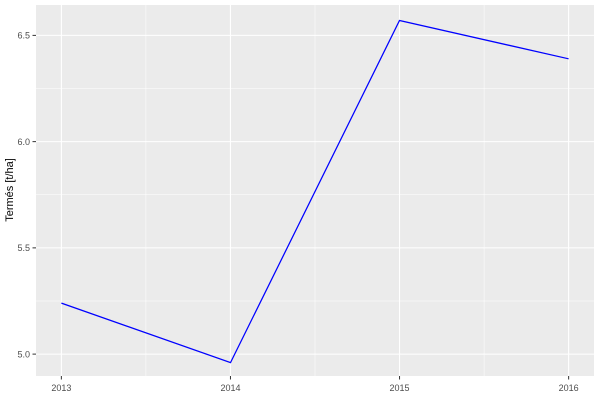  I want to click on y-tick-label: 5.0, so click(23, 354).